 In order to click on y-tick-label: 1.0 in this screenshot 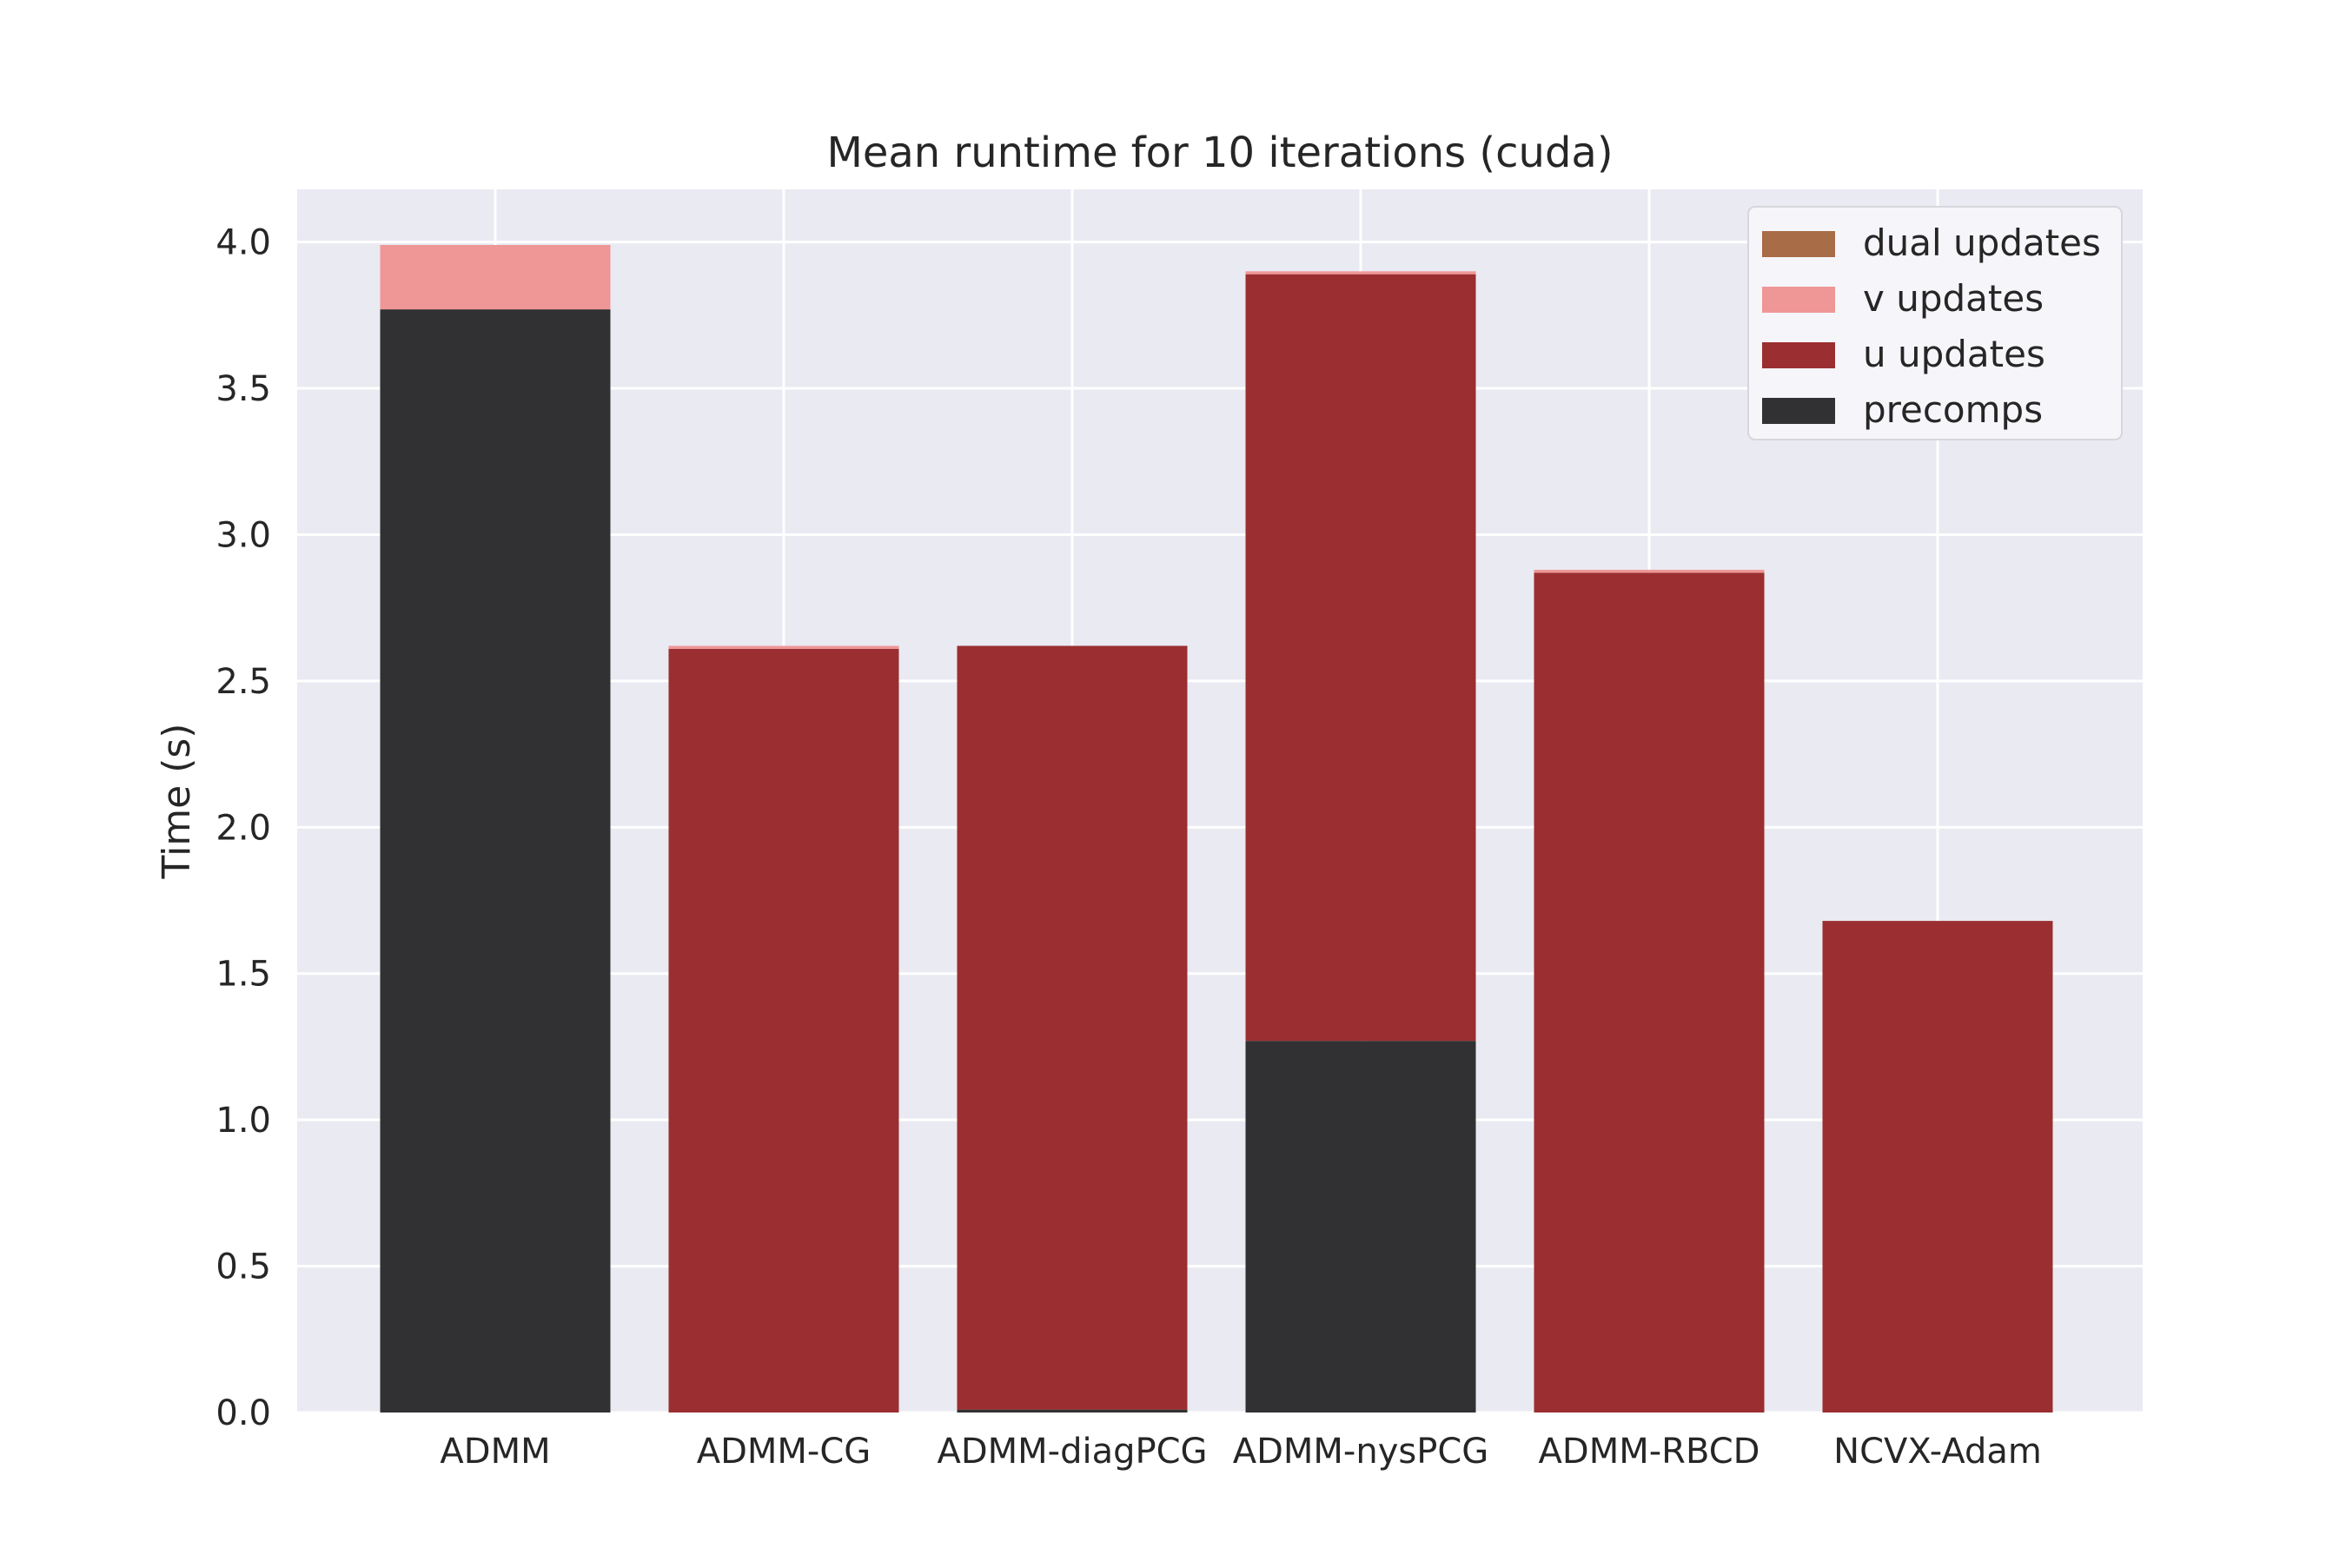, I will do `click(243, 1121)`.